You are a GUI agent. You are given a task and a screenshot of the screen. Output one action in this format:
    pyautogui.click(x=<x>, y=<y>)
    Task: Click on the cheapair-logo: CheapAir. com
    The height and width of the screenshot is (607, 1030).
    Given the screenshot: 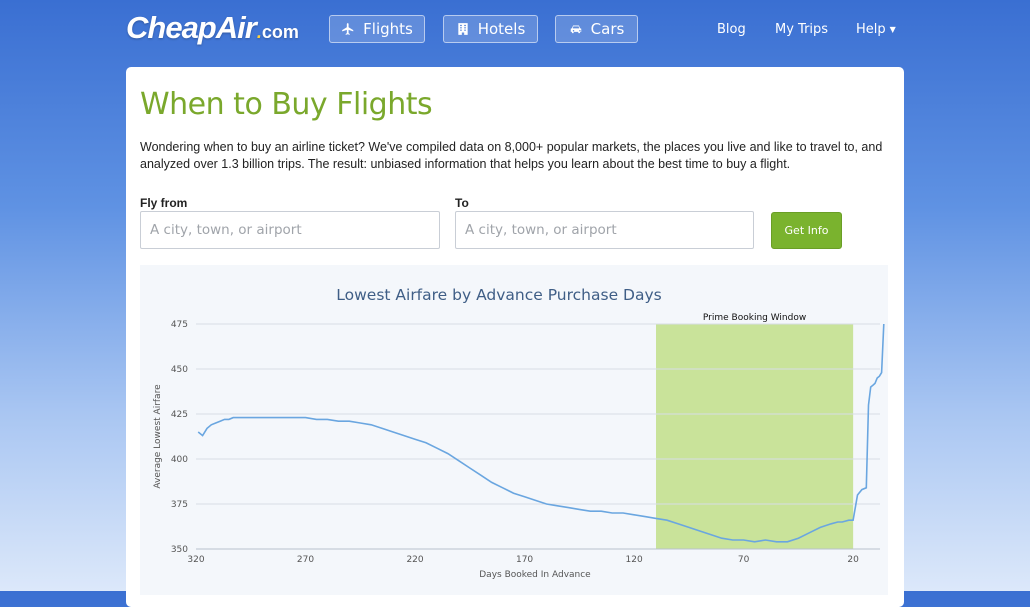 What is the action you would take?
    pyautogui.click(x=212, y=30)
    